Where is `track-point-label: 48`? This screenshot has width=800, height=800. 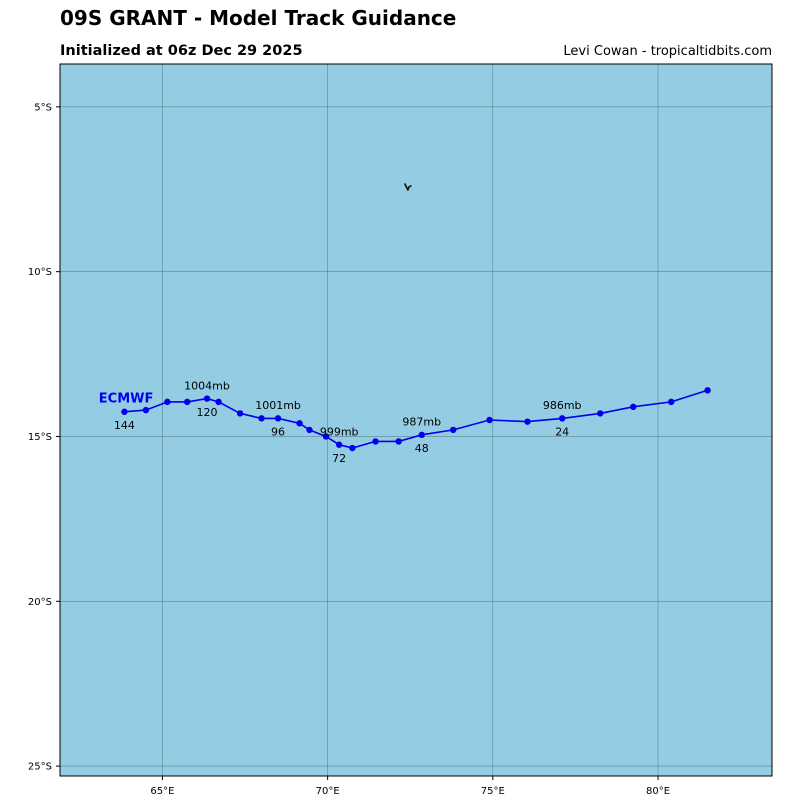
track-point-label: 48 is located at coordinates (422, 448).